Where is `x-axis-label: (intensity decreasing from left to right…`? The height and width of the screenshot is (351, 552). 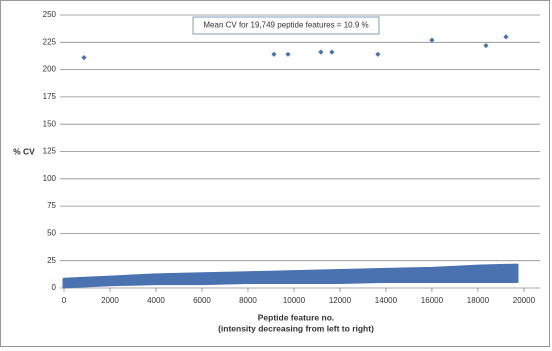
x-axis-label: (intensity decreasing from left to right… is located at coordinates (296, 328).